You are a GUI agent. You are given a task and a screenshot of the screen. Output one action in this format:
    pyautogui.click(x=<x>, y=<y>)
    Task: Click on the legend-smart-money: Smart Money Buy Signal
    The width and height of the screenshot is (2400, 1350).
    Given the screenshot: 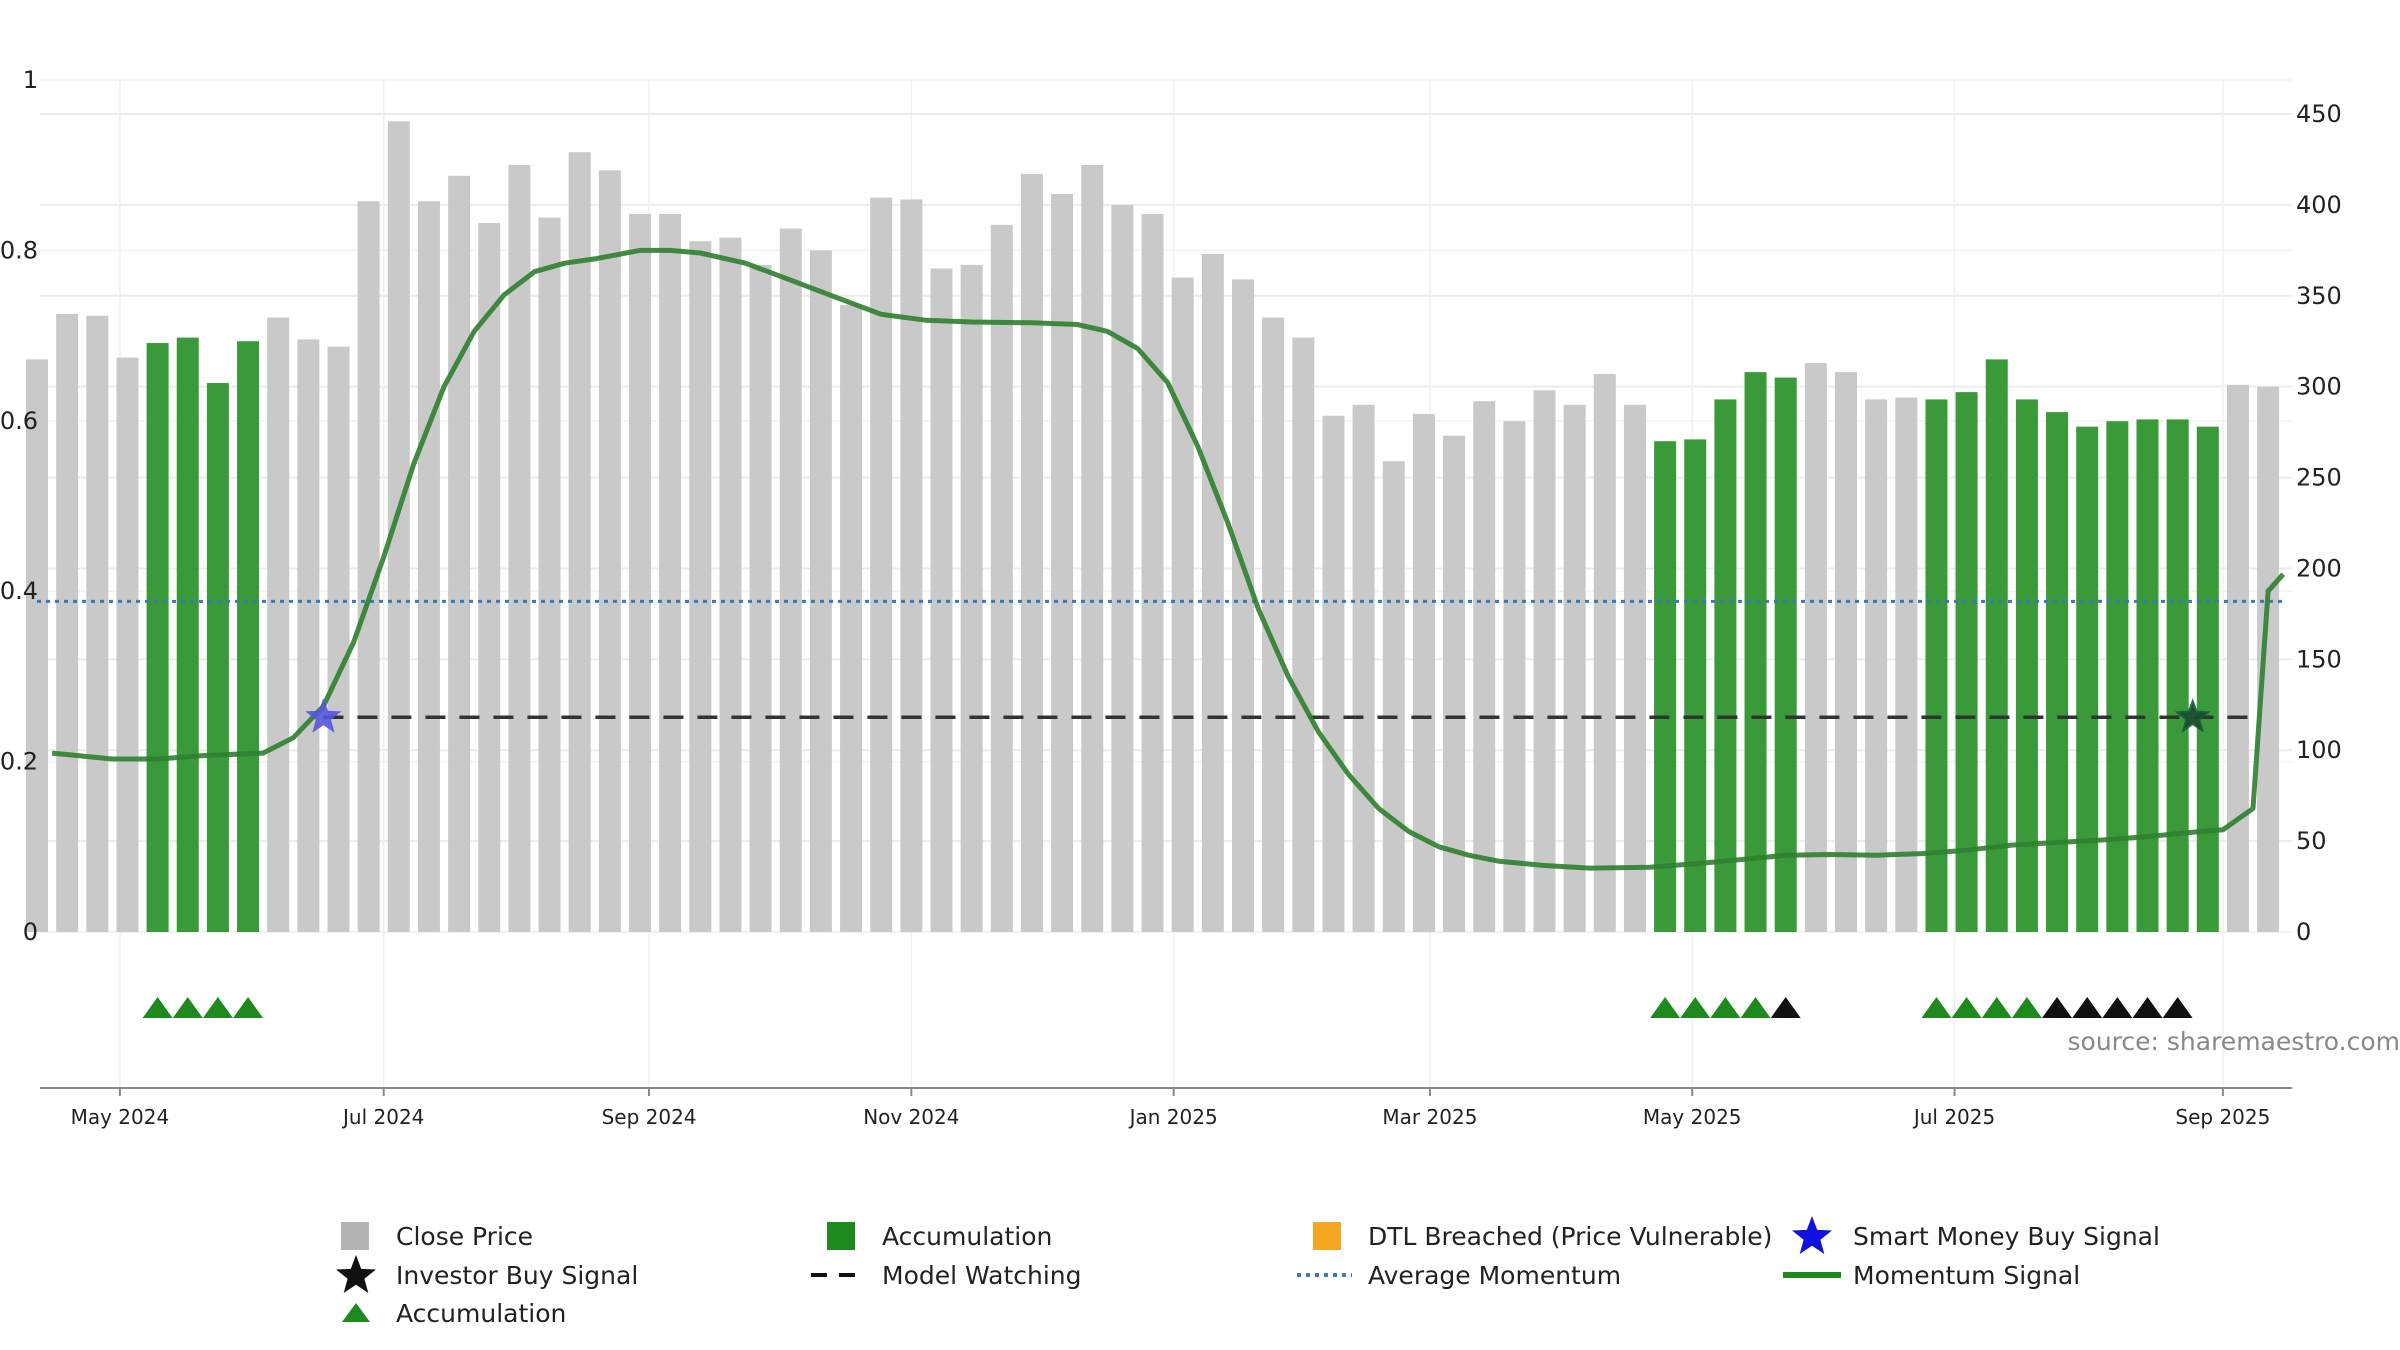 What is the action you would take?
    pyautogui.click(x=2006, y=1236)
    